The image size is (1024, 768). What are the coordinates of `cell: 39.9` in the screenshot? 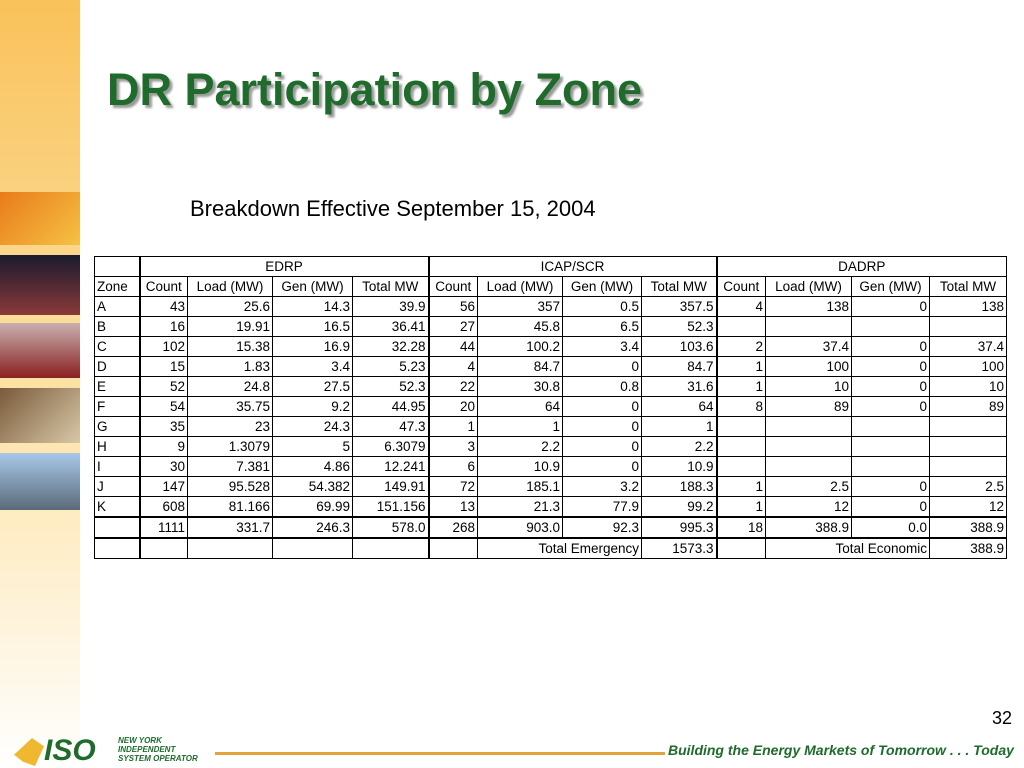 It's located at (390, 306).